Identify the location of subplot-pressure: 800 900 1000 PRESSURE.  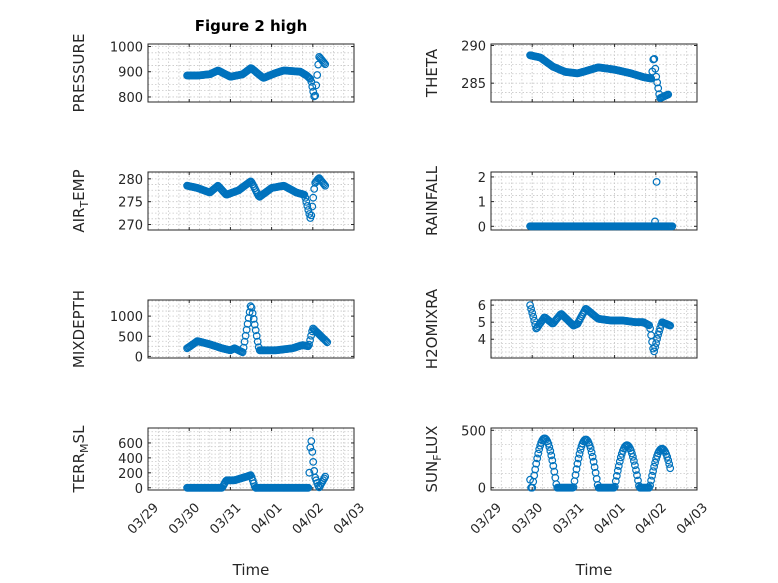
(212, 73).